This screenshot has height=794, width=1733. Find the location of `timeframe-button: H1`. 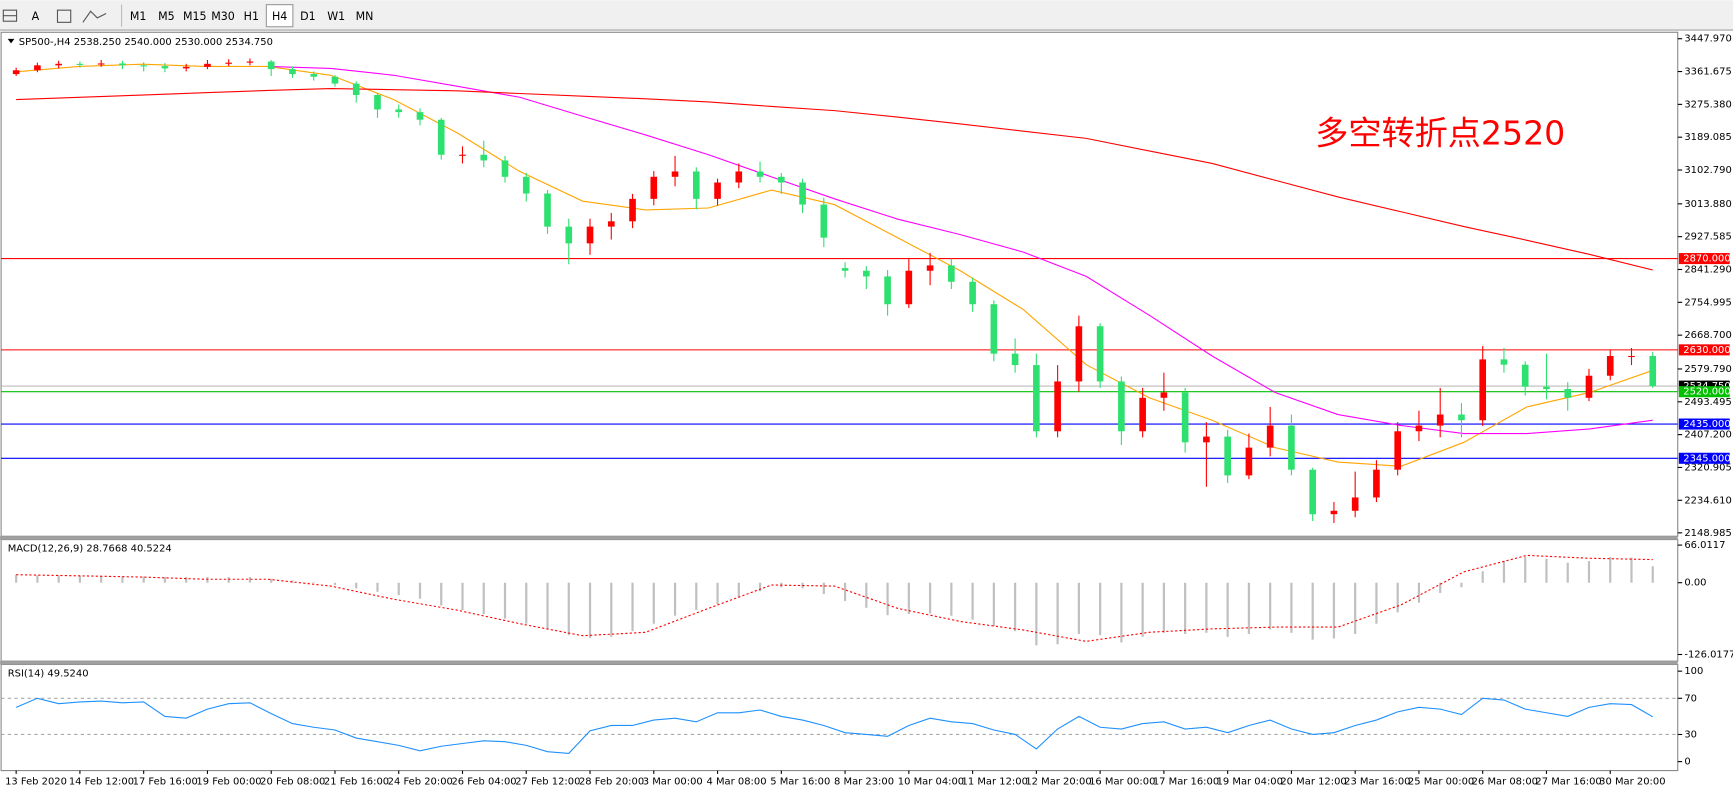

timeframe-button: H1 is located at coordinates (251, 16).